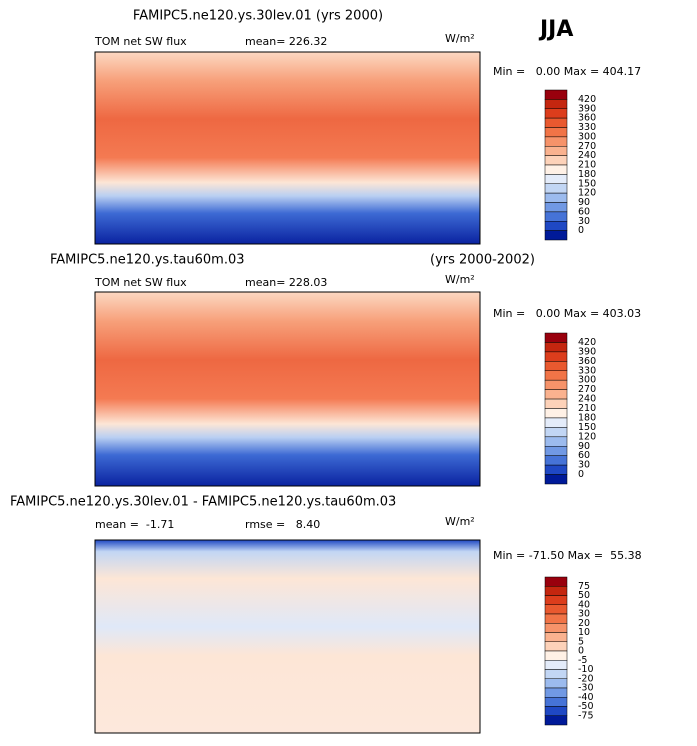 The width and height of the screenshot is (697, 746). Describe the element at coordinates (584, 595) in the screenshot. I see `colorbar-label: 50` at that location.